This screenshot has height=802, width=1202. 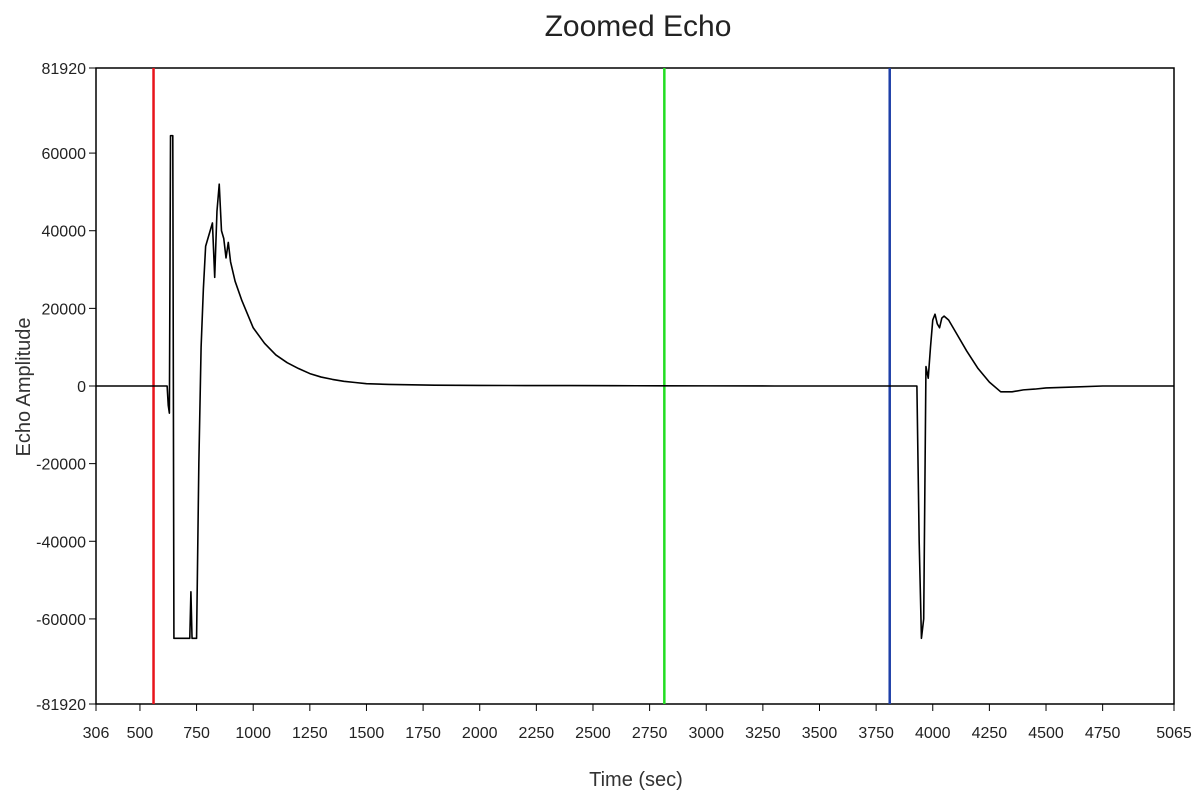 What do you see at coordinates (1103, 733) in the screenshot?
I see `x-tick-label: 4750` at bounding box center [1103, 733].